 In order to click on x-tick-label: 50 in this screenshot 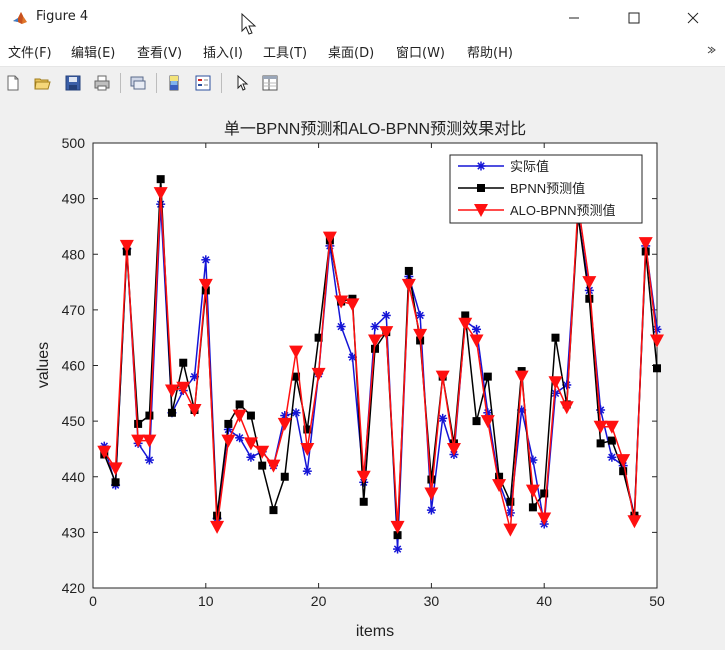, I will do `click(657, 601)`.